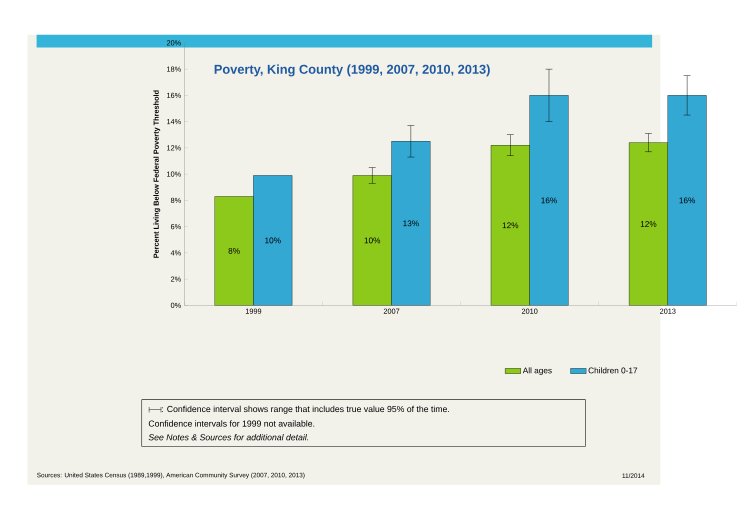 The height and width of the screenshot is (505, 737). I want to click on legend-label: Children 0-17, so click(613, 370).